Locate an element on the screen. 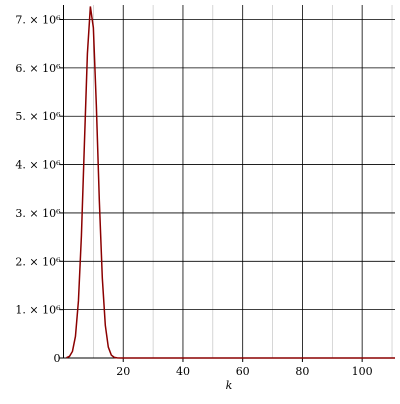 The width and height of the screenshot is (400, 404). y-tick-label: 7. × 10⁶ is located at coordinates (38, 20).